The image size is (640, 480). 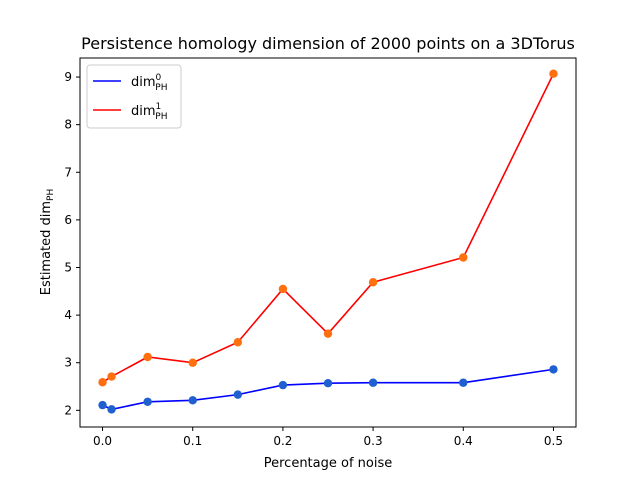 I want to click on y-axis-label-base: Estimated dim, so click(x=46, y=248).